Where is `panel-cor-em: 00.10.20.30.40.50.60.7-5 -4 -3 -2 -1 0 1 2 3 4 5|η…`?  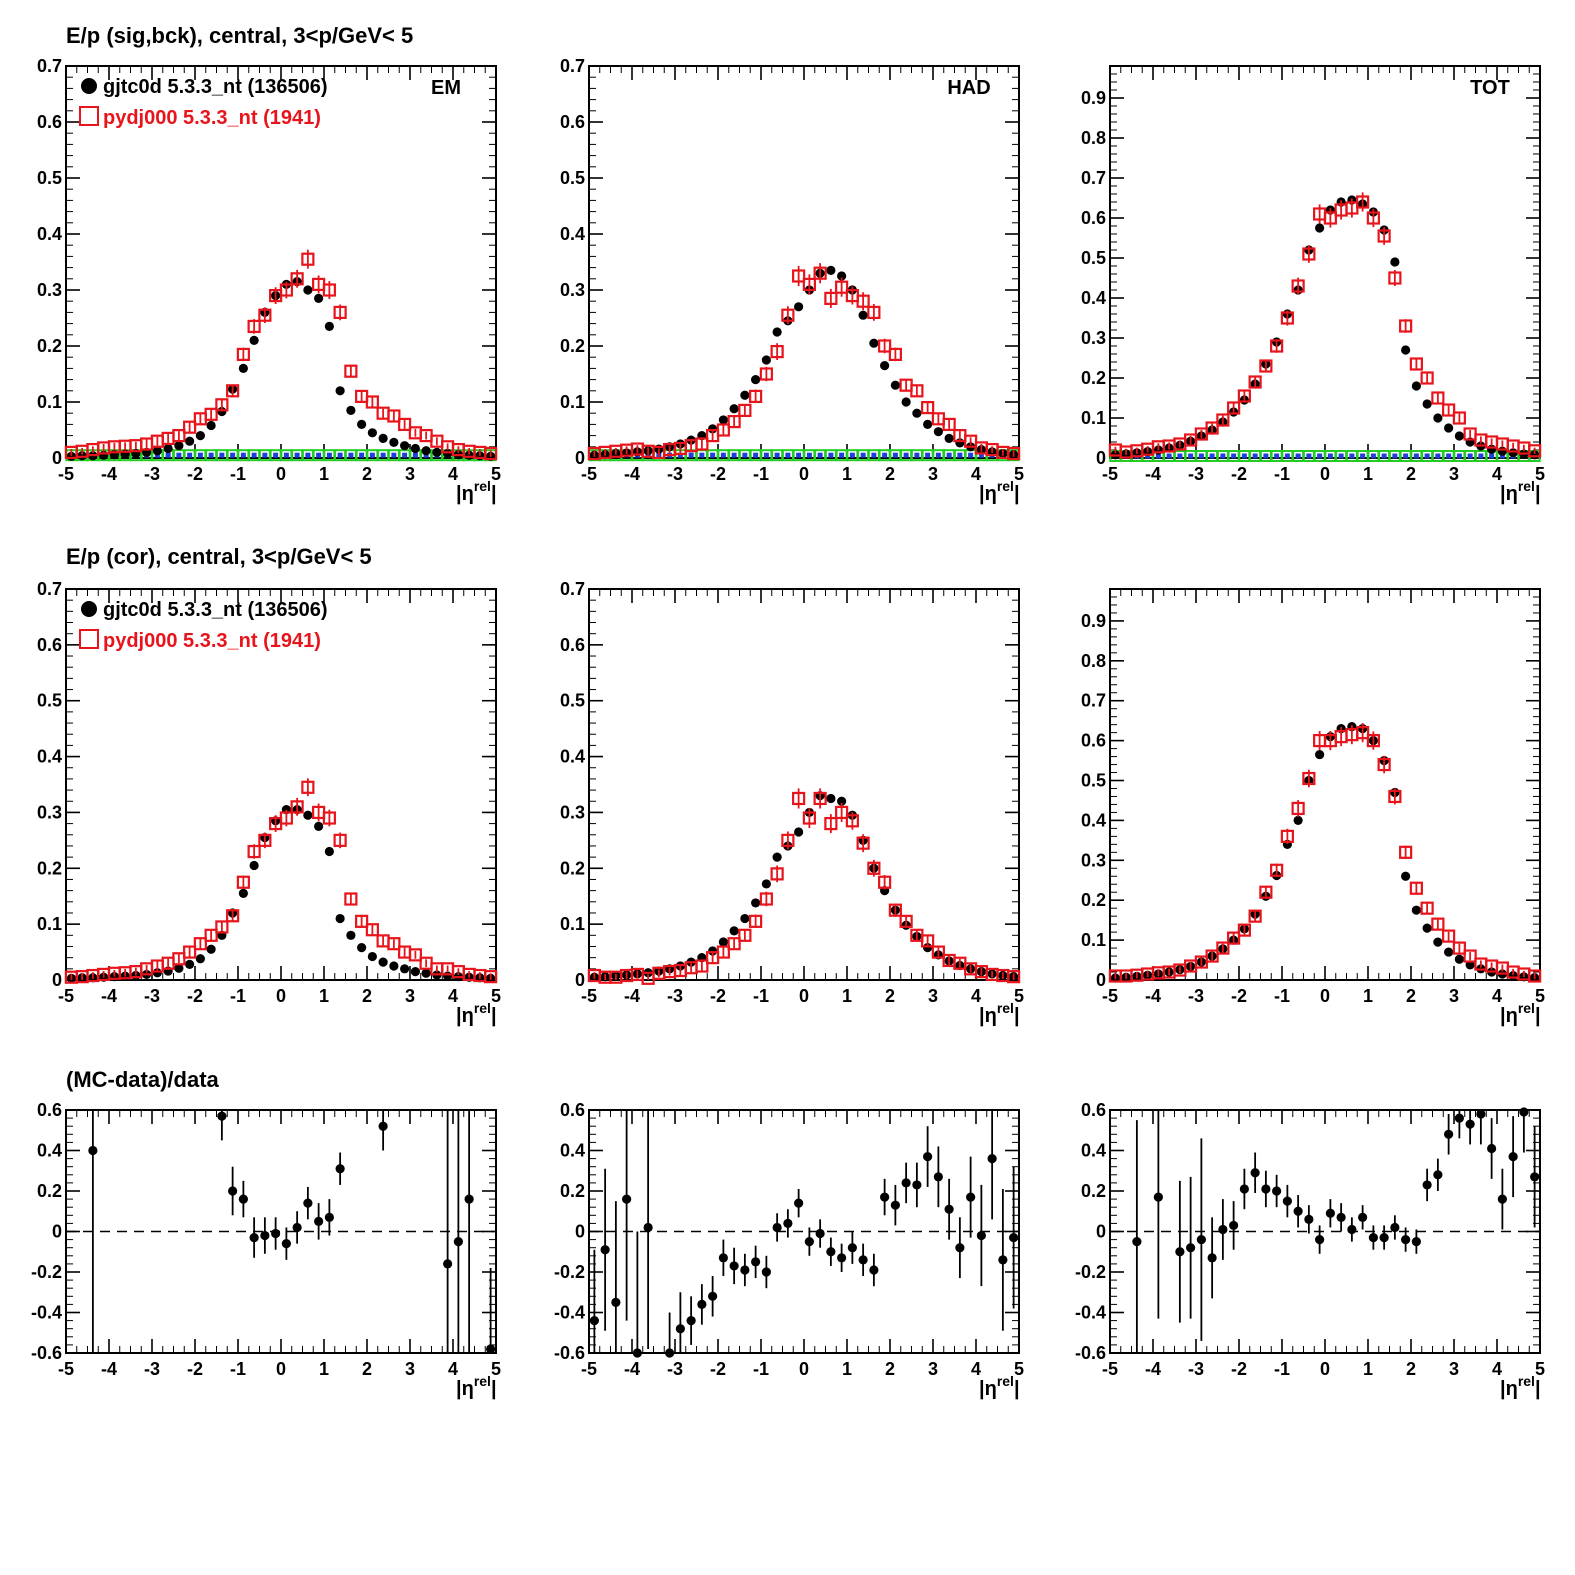
panel-cor-em: 00.10.20.30.40.50.60.7-5 -4 -3 -2 -1 0 1 2 3 4 5|η… is located at coordinates (269, 803).